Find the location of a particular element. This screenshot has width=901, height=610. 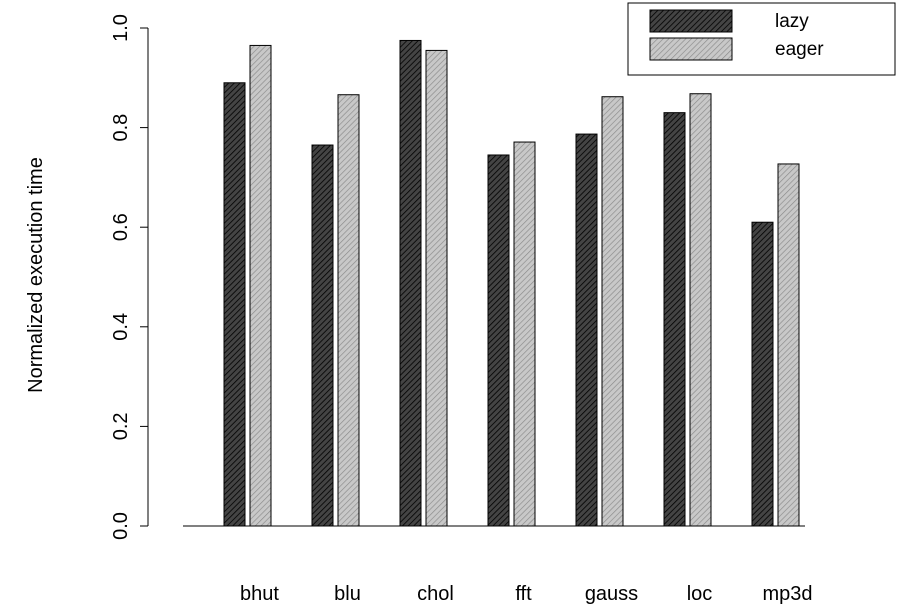

category-labels: bhut blu chol fft gauss loc mp3d is located at coordinates (526, 594).